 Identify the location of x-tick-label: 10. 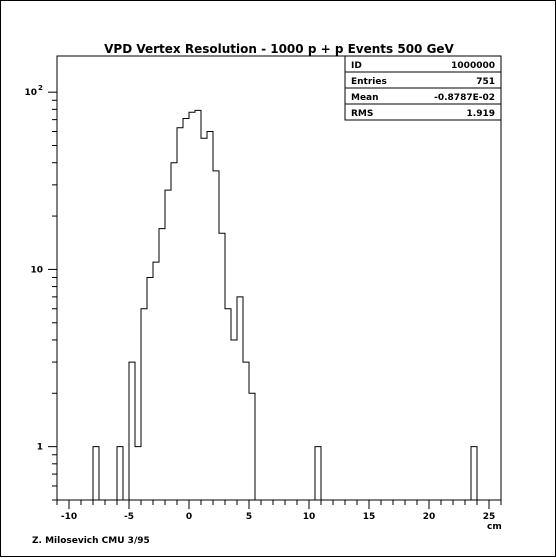
(309, 517).